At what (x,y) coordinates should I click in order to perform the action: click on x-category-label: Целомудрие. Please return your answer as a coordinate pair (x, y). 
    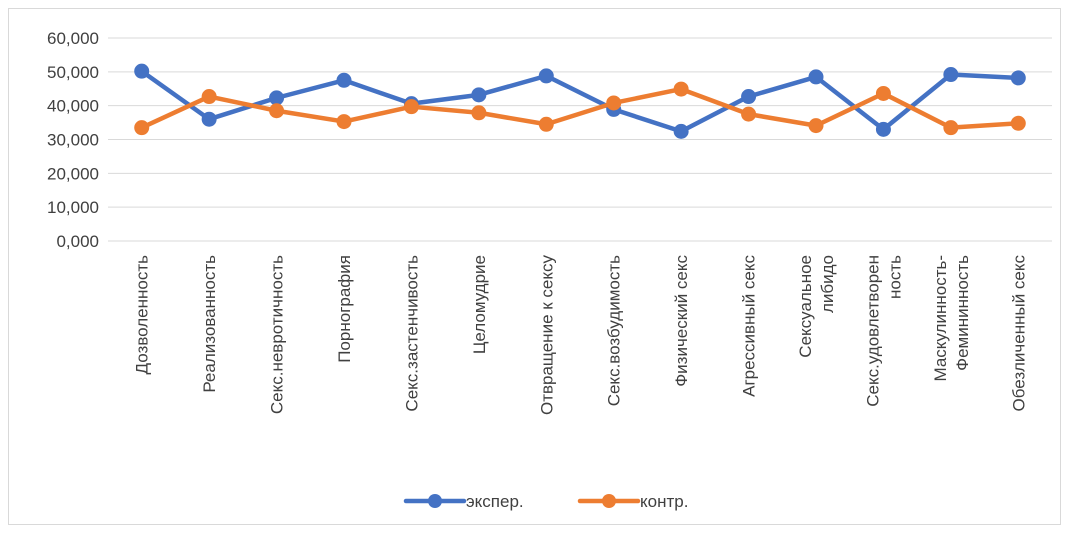
    Looking at the image, I should click on (479, 304).